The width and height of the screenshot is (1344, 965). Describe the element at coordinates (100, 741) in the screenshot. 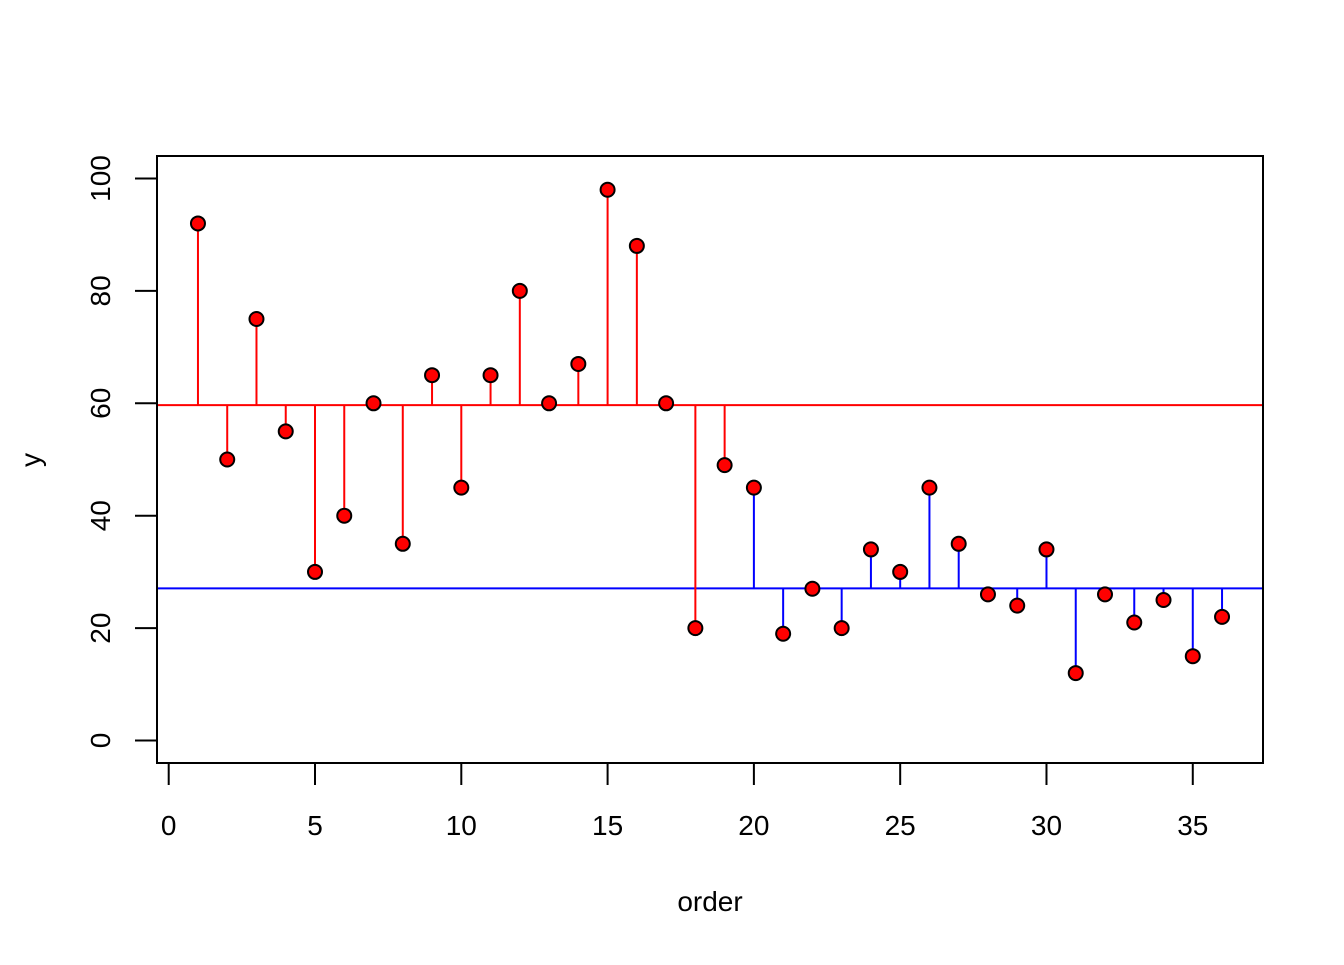

I see `y-tick-label: 0` at that location.